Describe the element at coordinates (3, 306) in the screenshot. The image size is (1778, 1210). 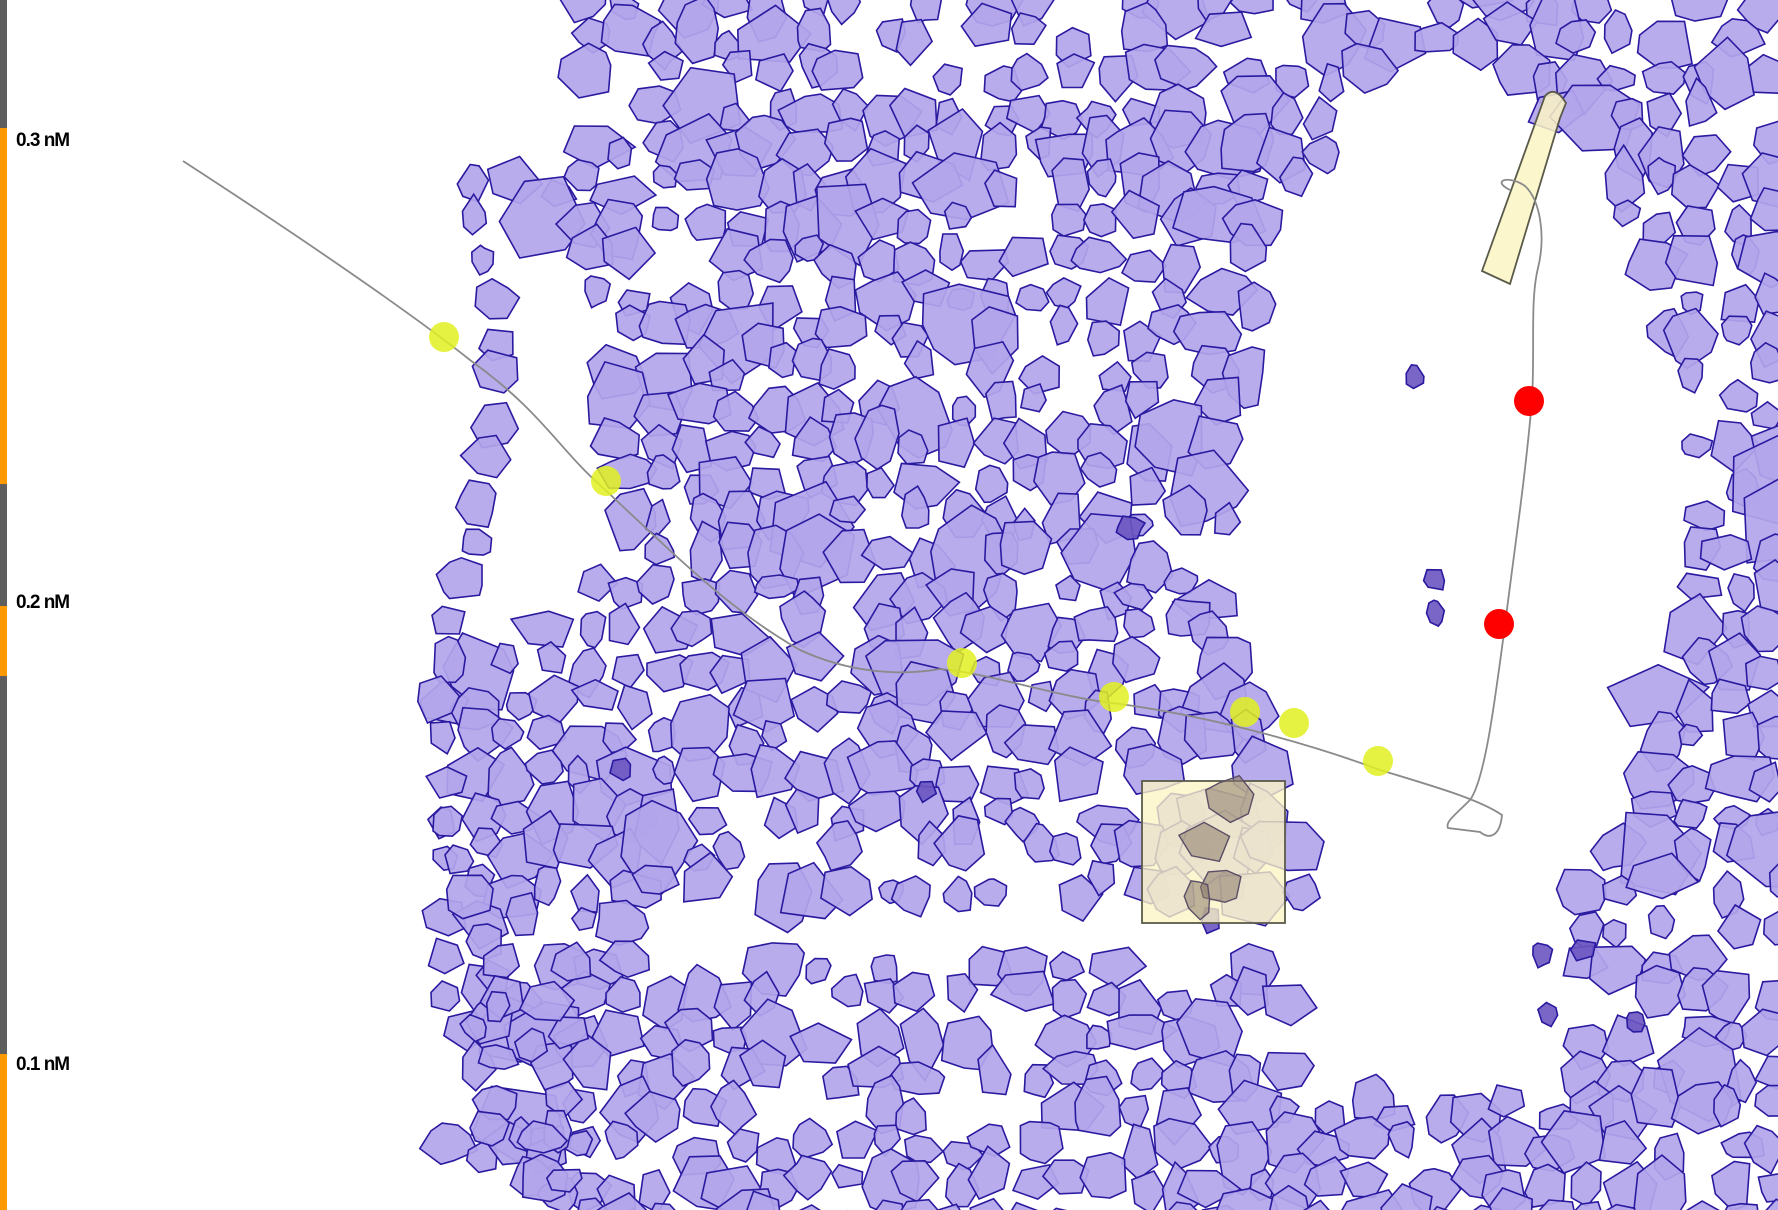
I see `scale-segment-high` at that location.